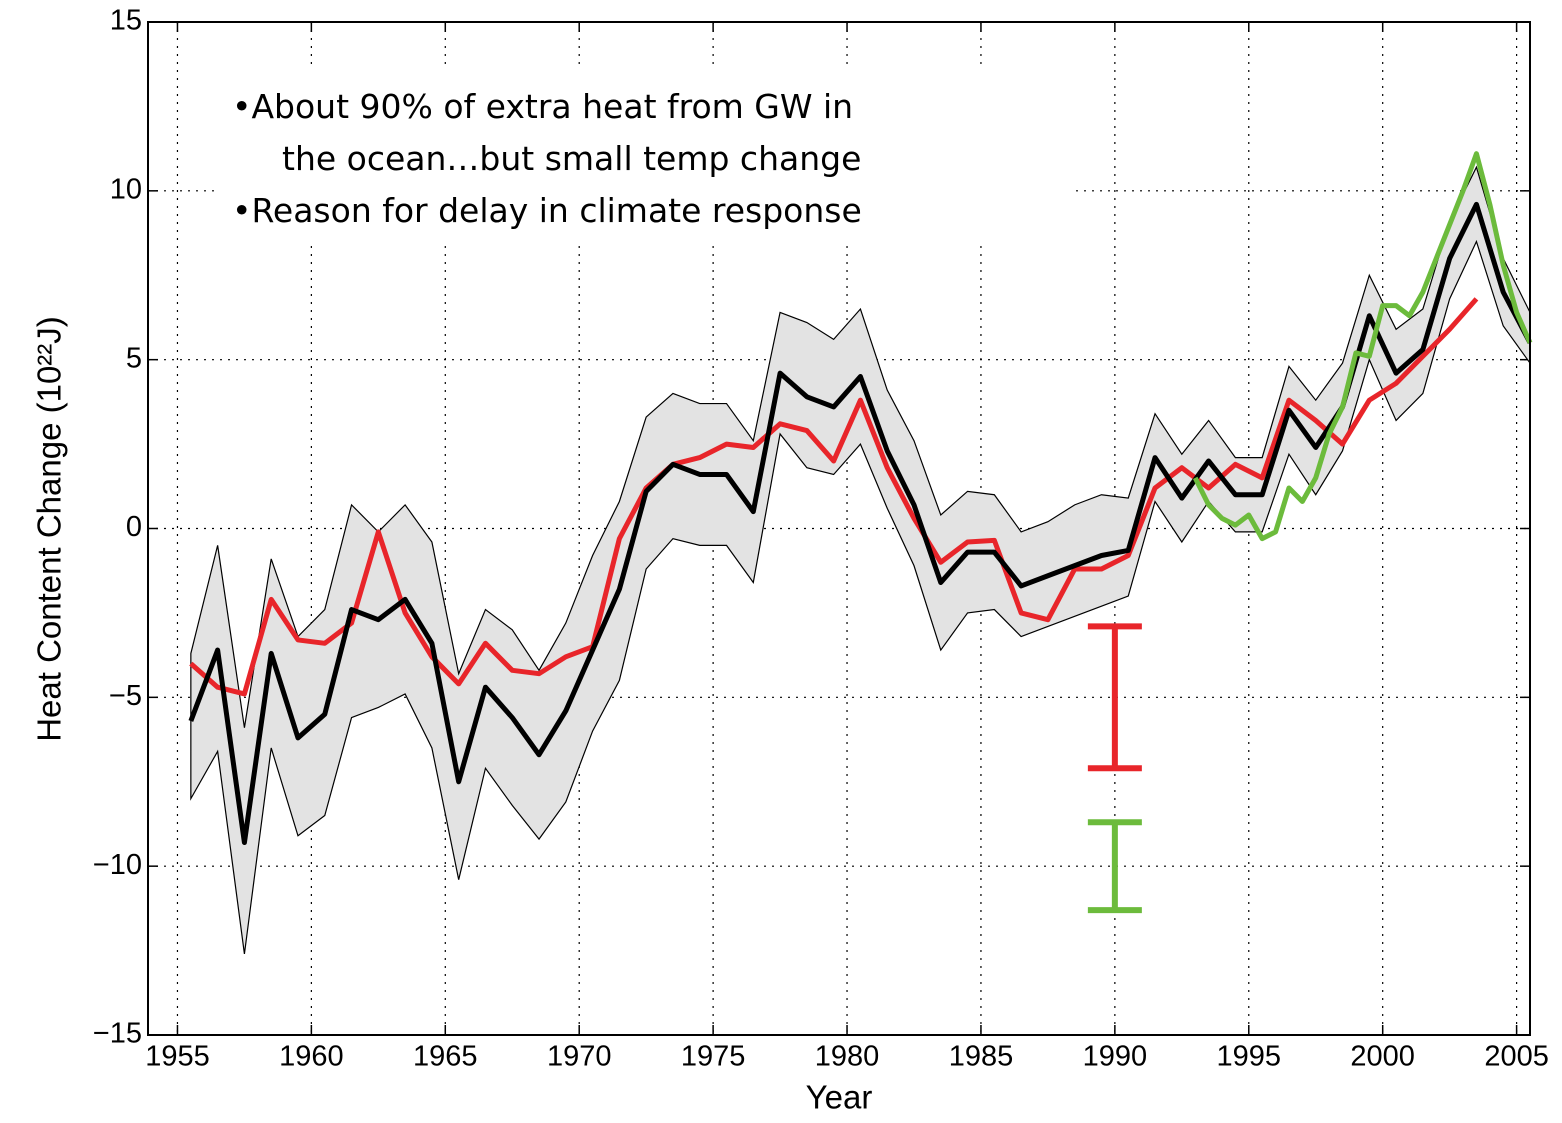 The image size is (1562, 1123). I want to click on y-tick-label: −5, so click(125, 696).